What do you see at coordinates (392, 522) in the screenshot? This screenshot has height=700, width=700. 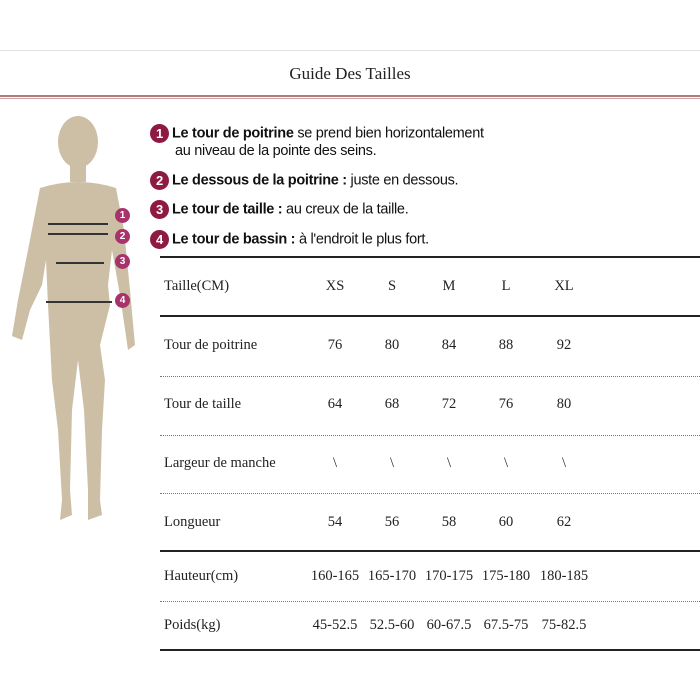 I see `table-cell: 56` at bounding box center [392, 522].